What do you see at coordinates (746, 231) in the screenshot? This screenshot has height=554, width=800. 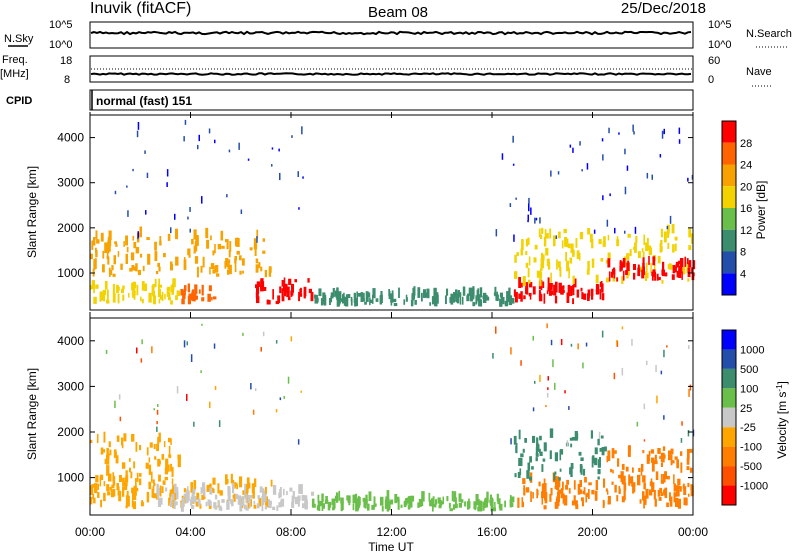 I see `colorbar-tick-label: 12` at bounding box center [746, 231].